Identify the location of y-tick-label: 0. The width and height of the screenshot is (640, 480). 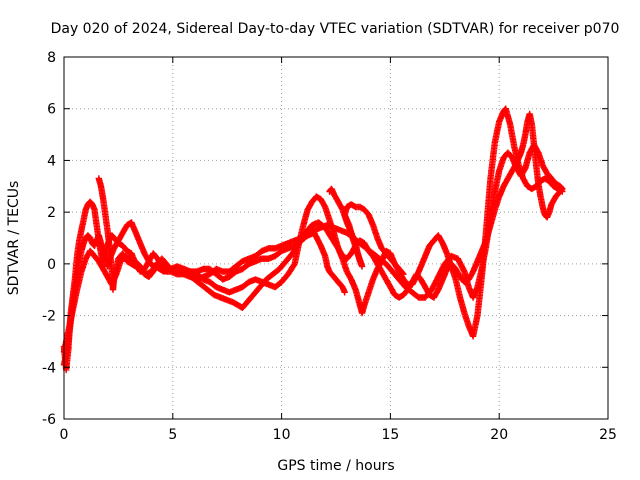
(51, 265).